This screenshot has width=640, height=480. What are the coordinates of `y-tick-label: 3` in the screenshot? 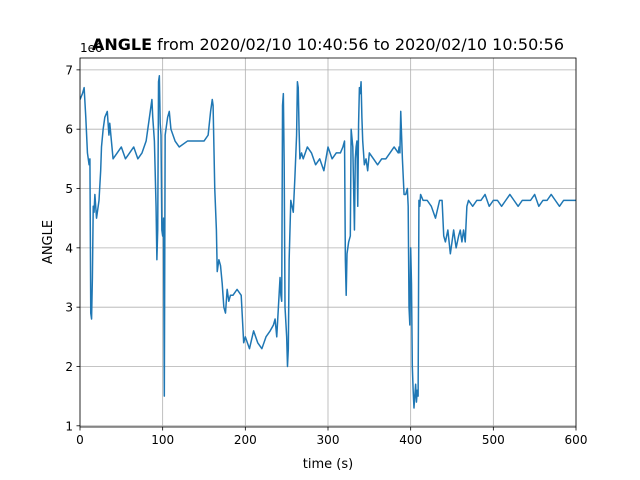 It's located at (69, 308).